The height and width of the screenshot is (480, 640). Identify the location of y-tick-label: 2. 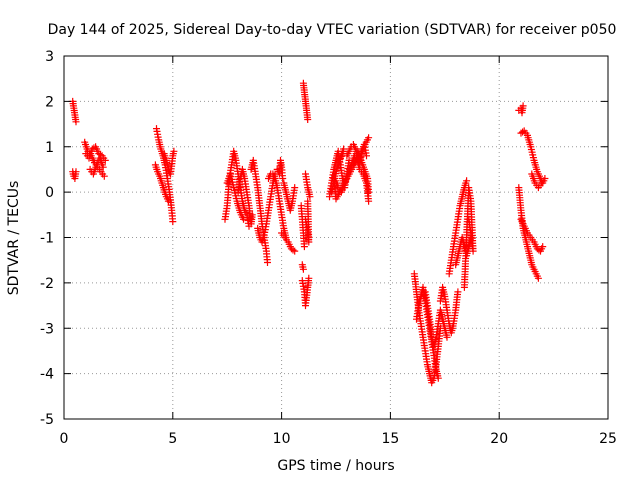
(49, 102).